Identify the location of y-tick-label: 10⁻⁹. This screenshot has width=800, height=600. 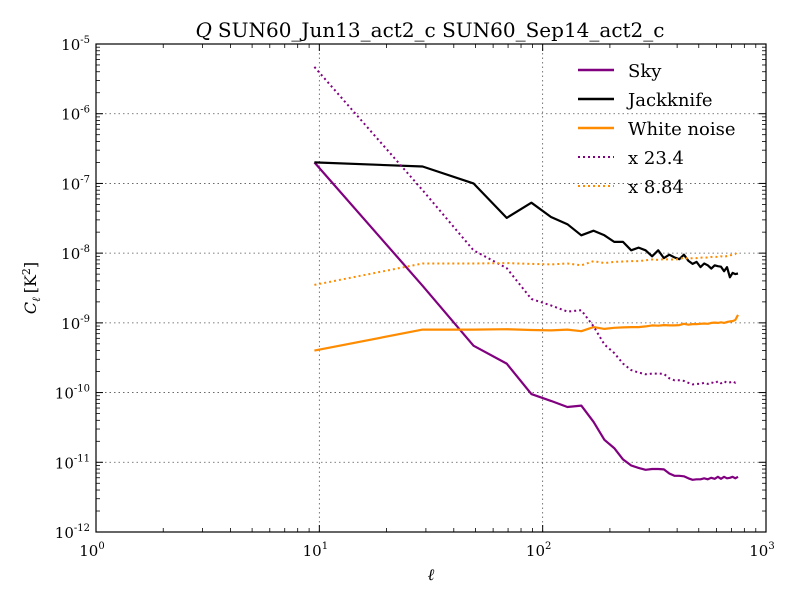
(75, 323).